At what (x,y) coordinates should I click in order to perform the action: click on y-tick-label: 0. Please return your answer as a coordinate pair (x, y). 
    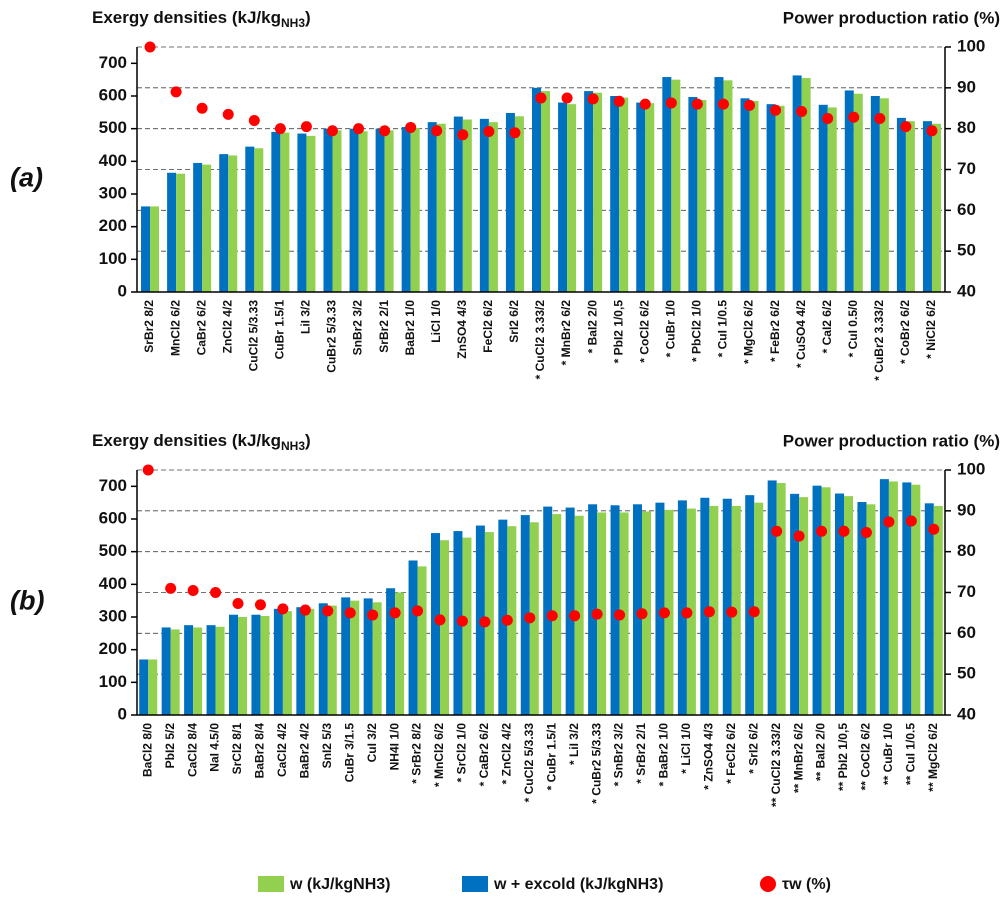
    Looking at the image, I should click on (122, 713).